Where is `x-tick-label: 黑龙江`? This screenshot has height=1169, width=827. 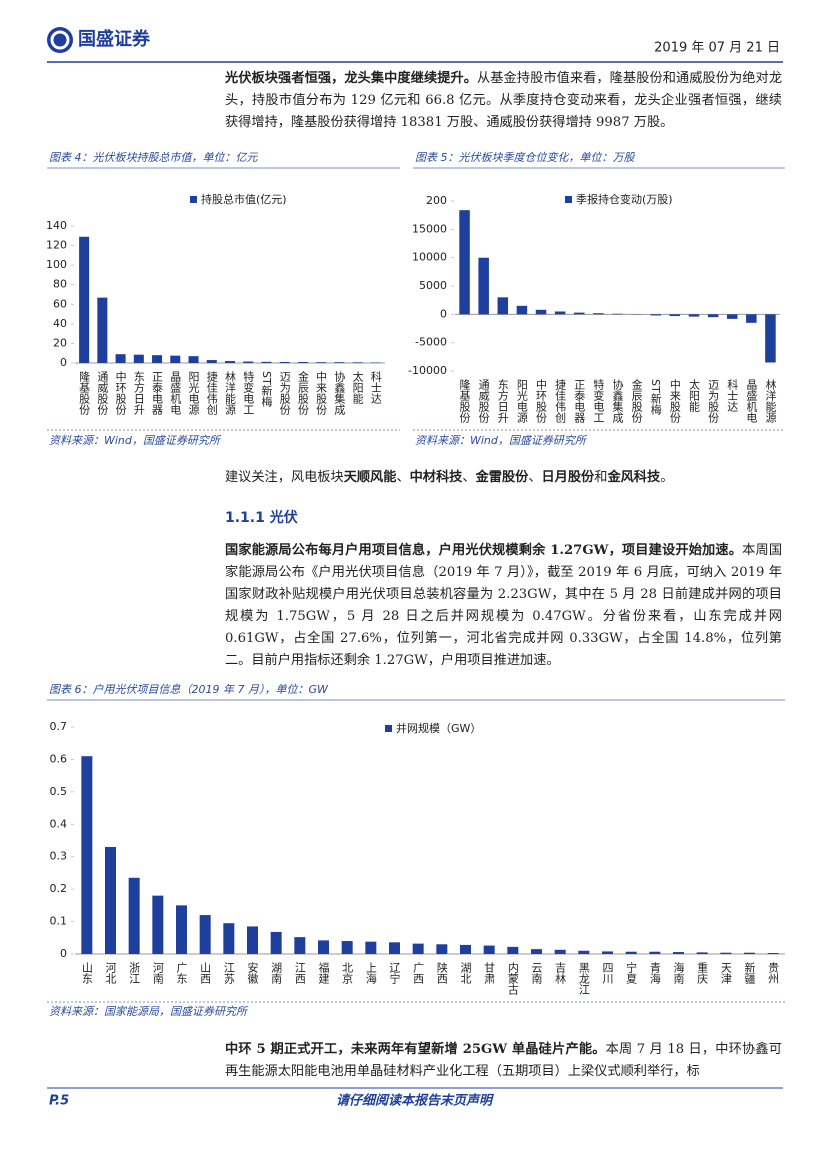
x-tick-label: 黑龙江 is located at coordinates (583, 978).